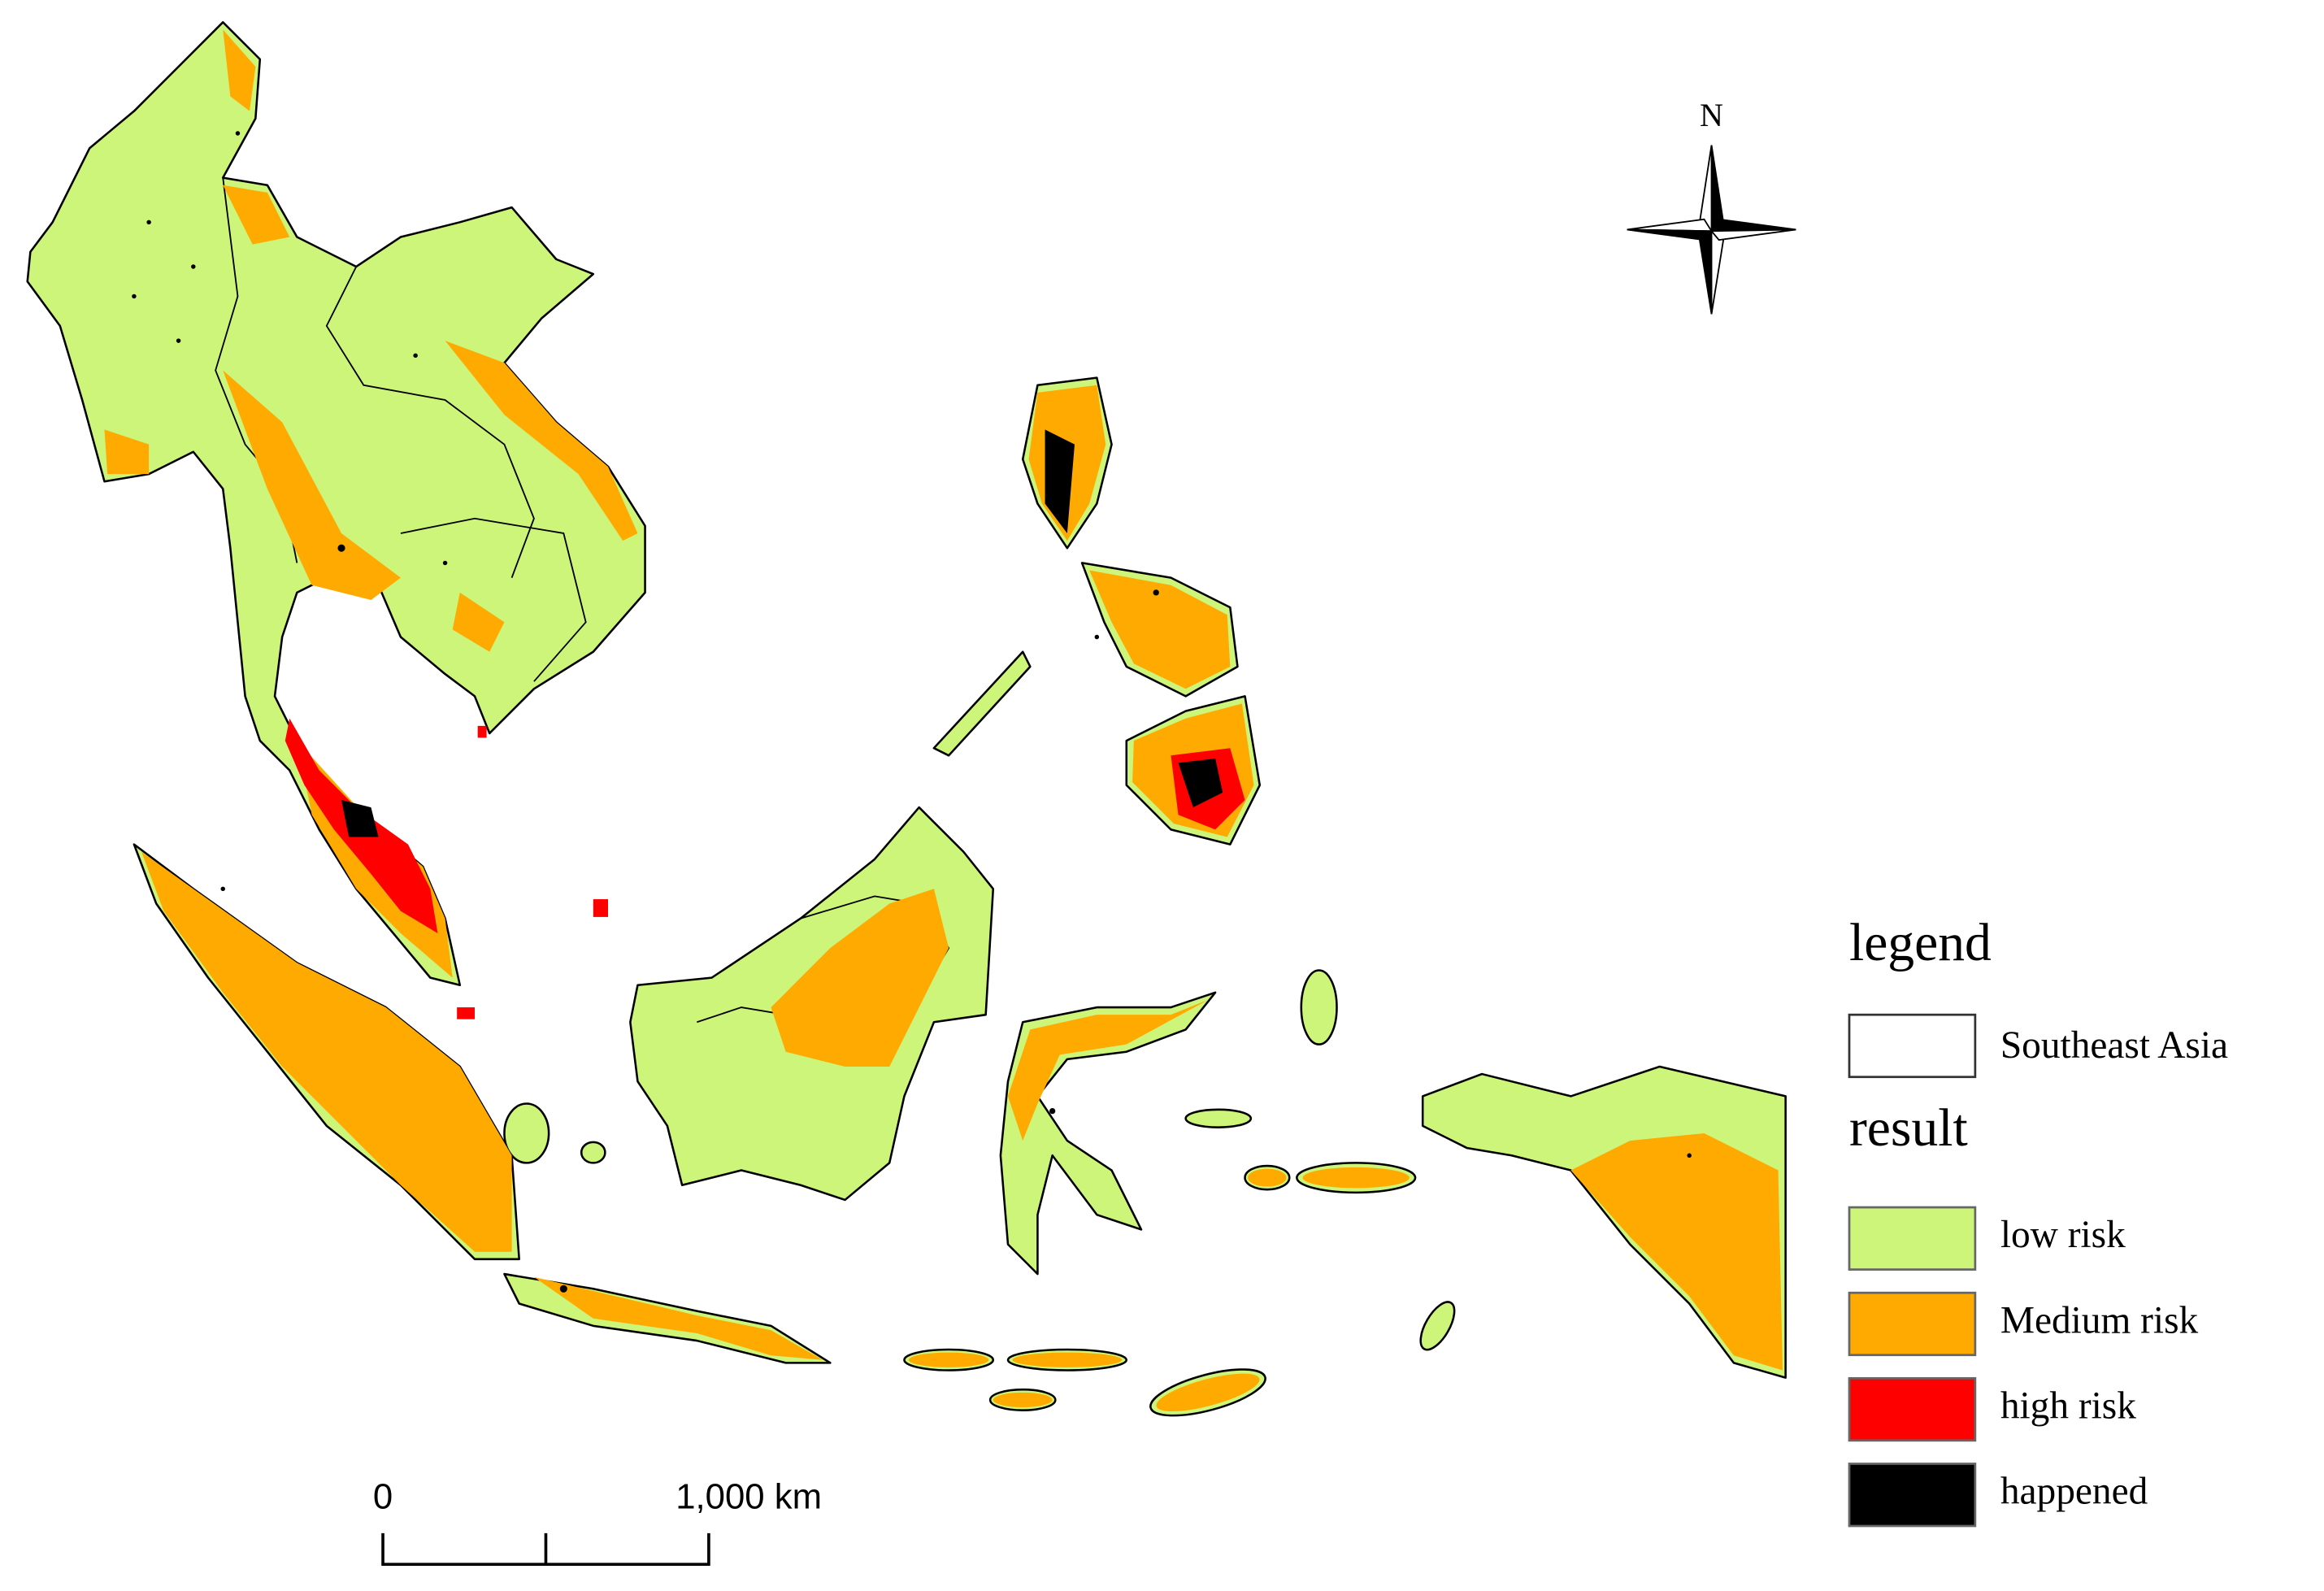 Image resolution: width=2324 pixels, height=1591 pixels. Describe the element at coordinates (2099, 1320) in the screenshot. I see `legend-label: Medium risk` at that location.